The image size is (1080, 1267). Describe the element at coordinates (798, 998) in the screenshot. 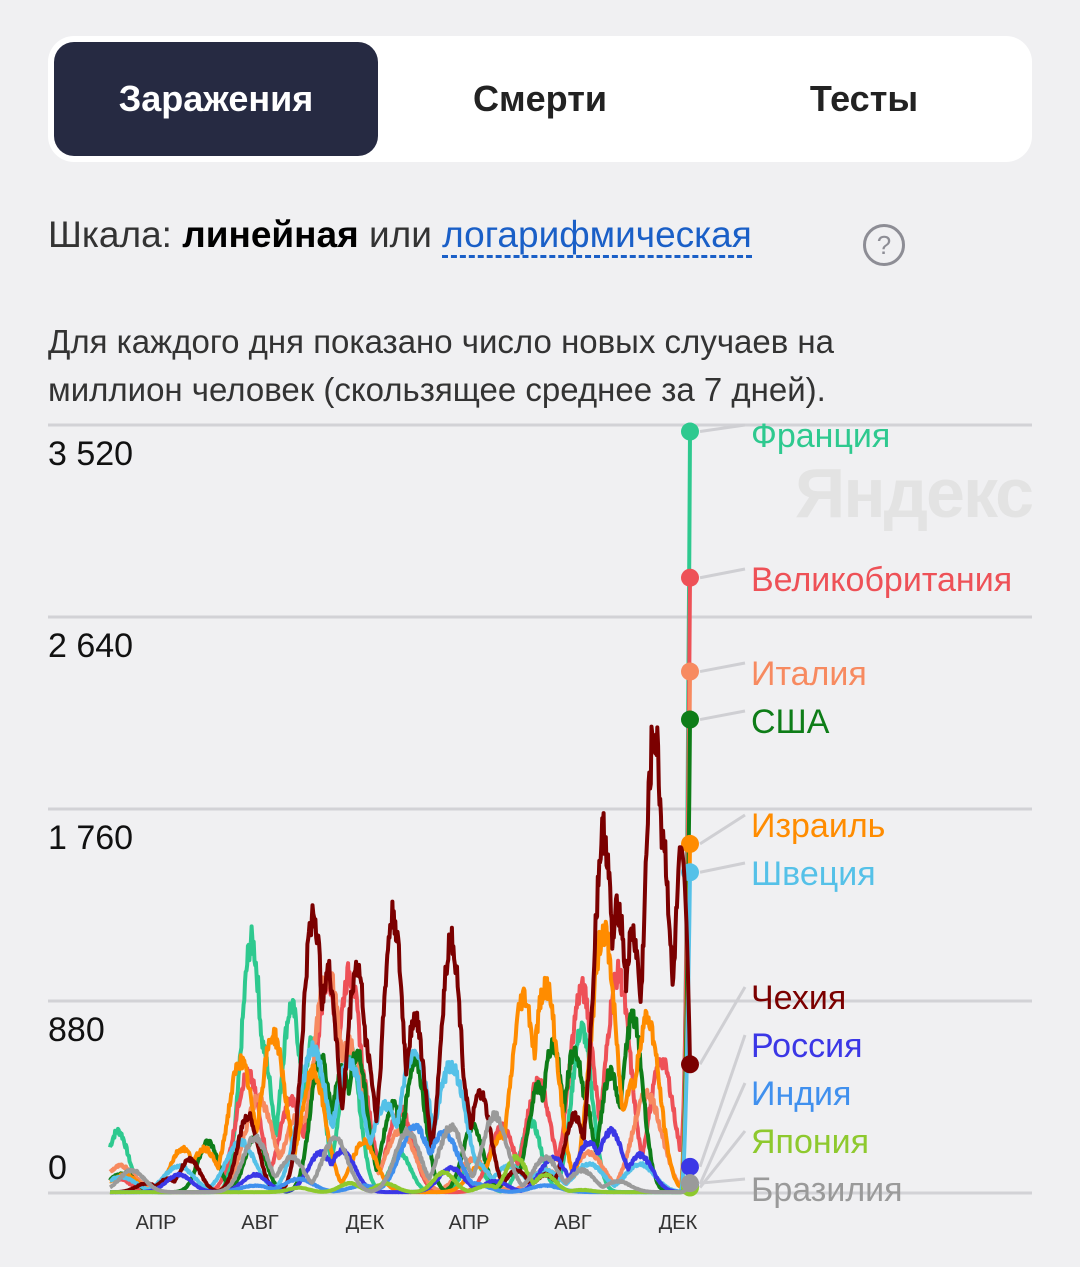

I see `series-label: Чехия` at that location.